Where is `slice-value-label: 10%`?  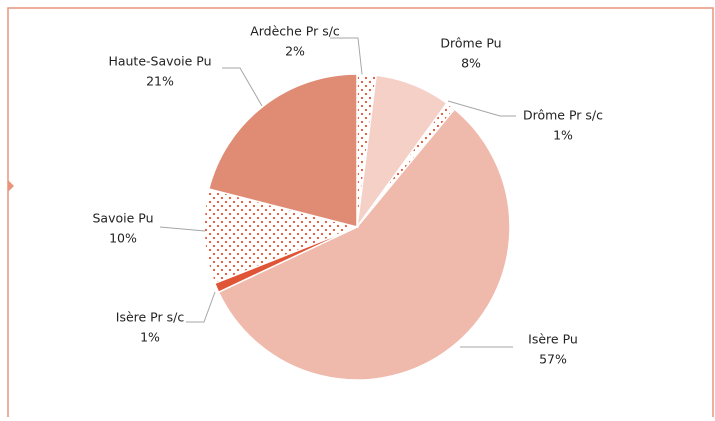
slice-value-label: 10% is located at coordinates (123, 238).